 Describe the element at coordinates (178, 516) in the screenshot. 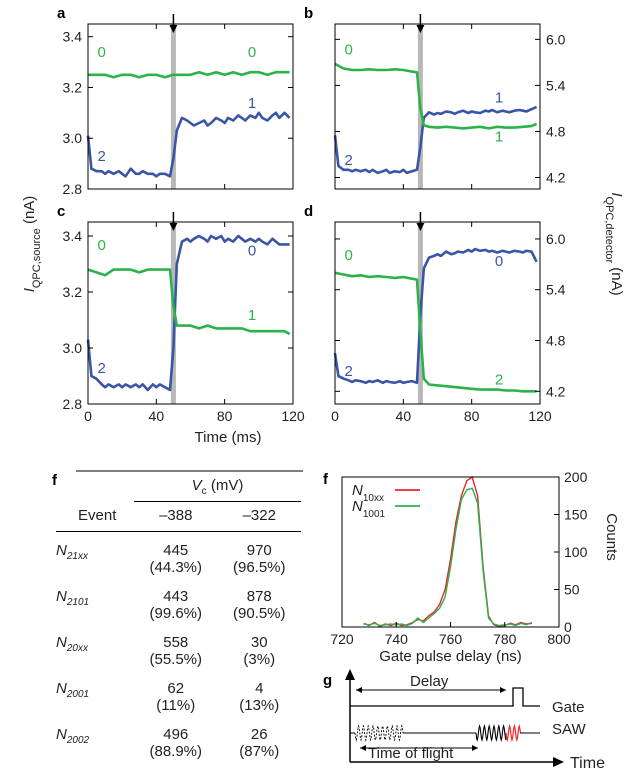

I see `table-header-row-2: Event –388 –322` at that location.